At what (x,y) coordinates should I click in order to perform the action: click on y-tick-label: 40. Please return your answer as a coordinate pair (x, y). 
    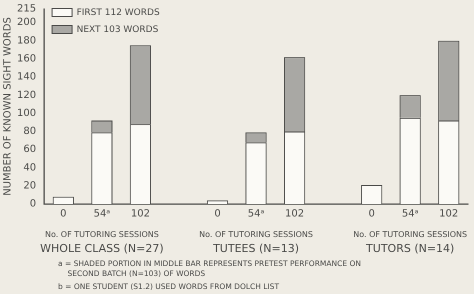
    Looking at the image, I should click on (29, 168).